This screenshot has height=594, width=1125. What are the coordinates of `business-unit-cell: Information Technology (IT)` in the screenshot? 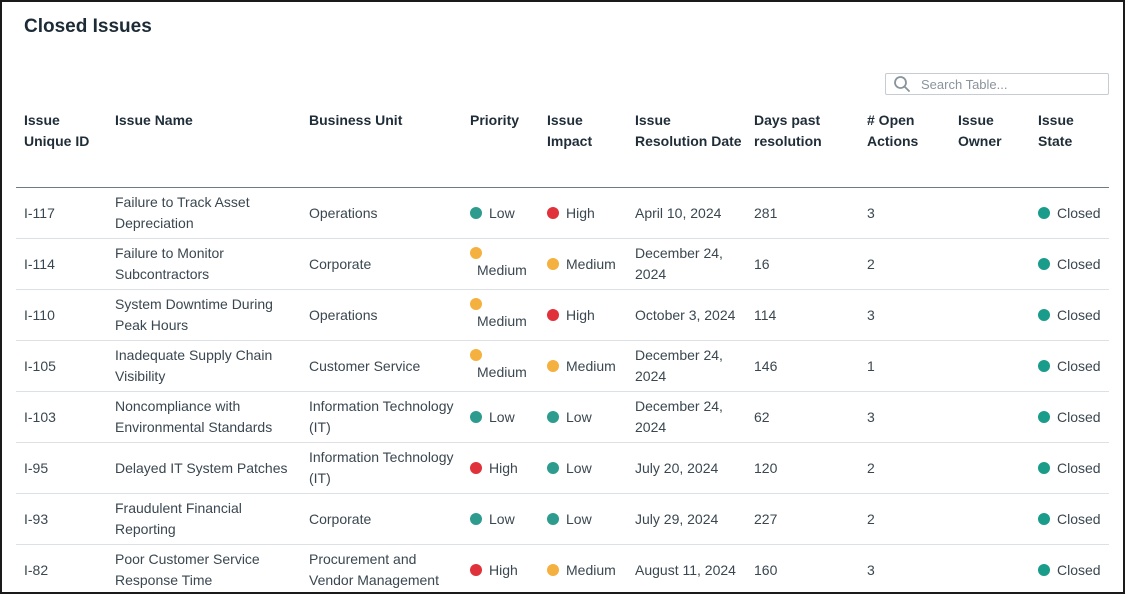 It's located at (381, 417).